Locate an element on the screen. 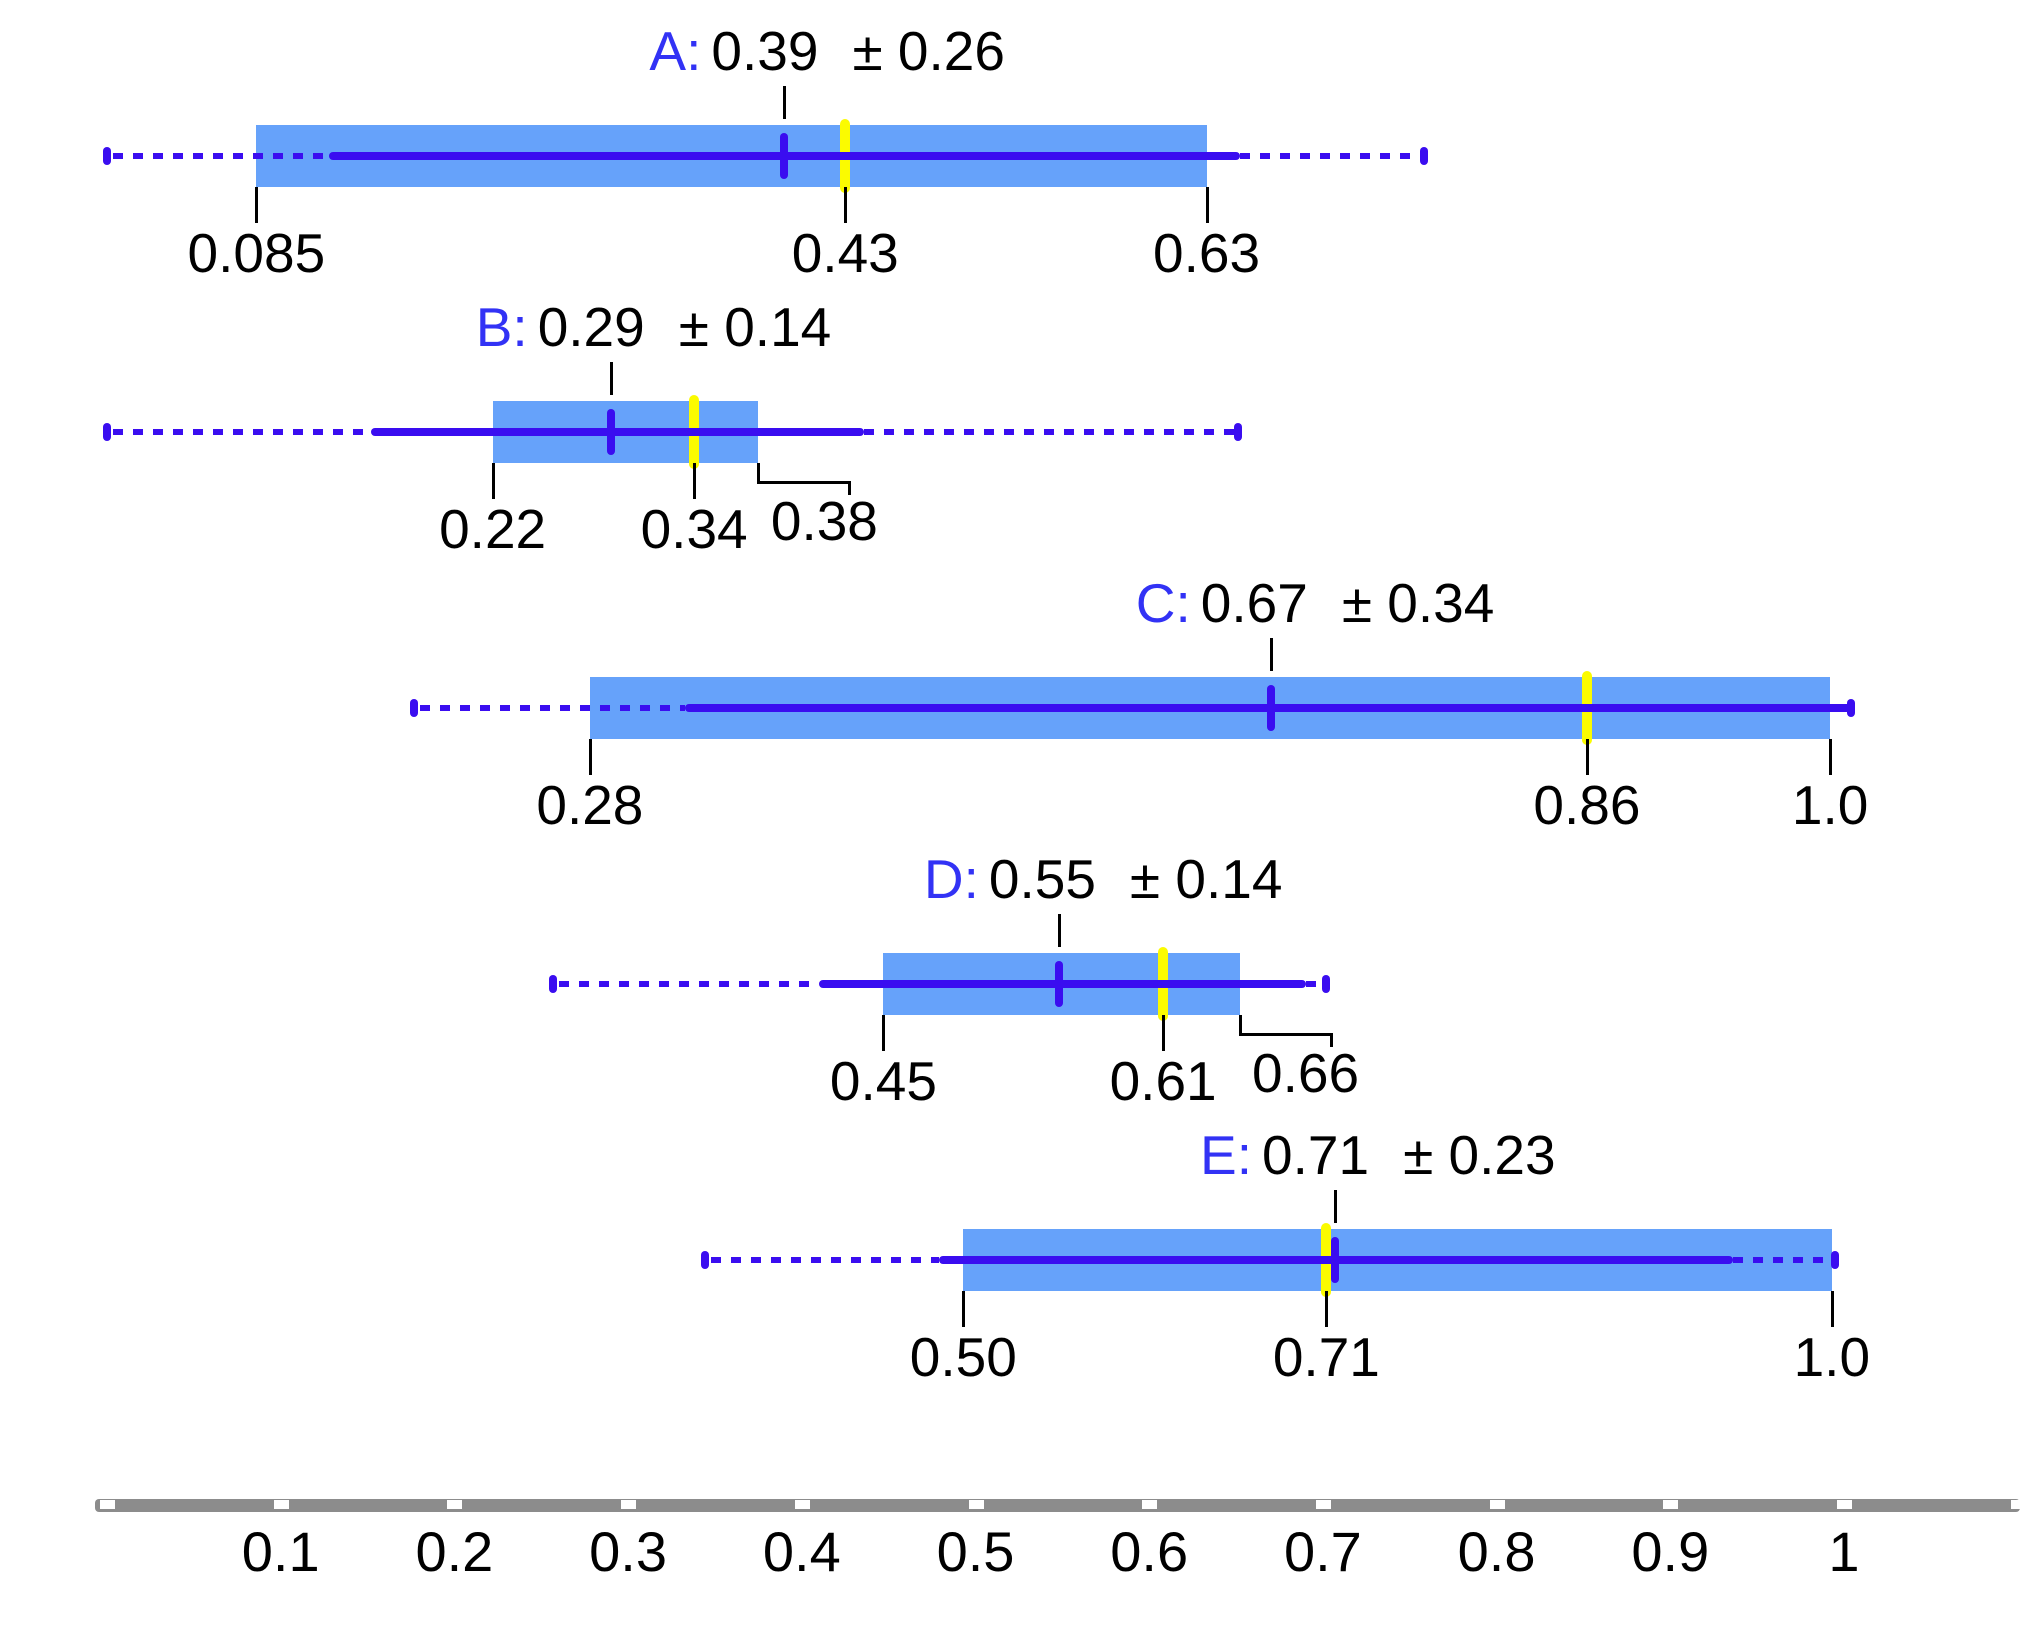 The width and height of the screenshot is (2031, 1626). series-std-value: ± 0.26 is located at coordinates (928, 51).